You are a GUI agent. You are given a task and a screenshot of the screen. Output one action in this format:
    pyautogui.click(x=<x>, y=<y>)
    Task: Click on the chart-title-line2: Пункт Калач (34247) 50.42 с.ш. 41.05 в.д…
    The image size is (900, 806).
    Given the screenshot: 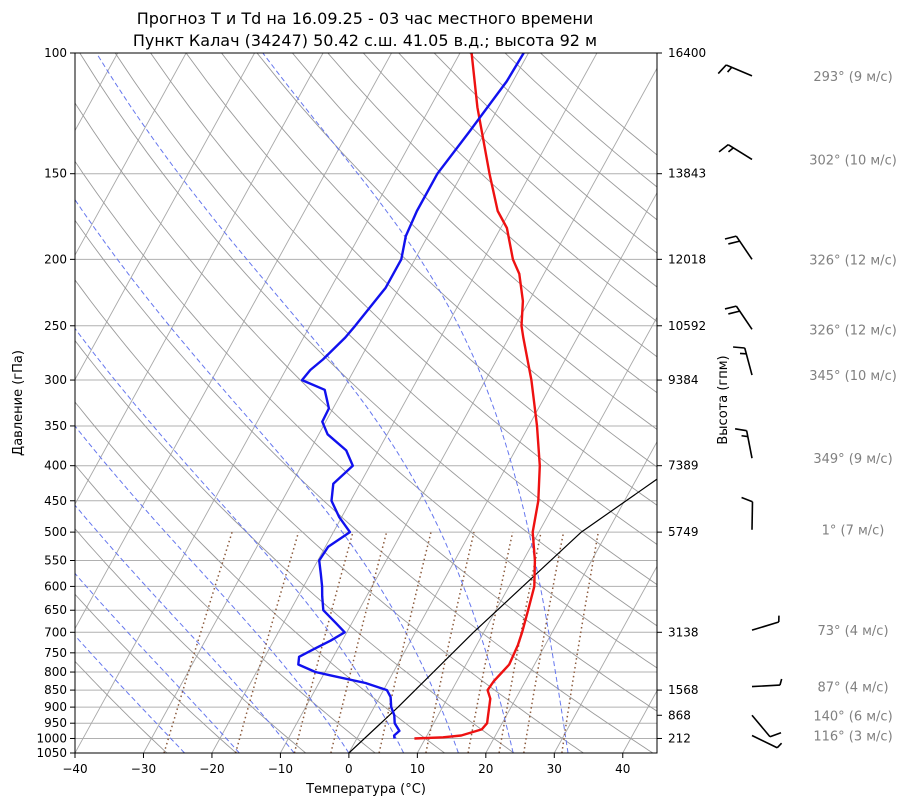 What is the action you would take?
    pyautogui.click(x=365, y=40)
    